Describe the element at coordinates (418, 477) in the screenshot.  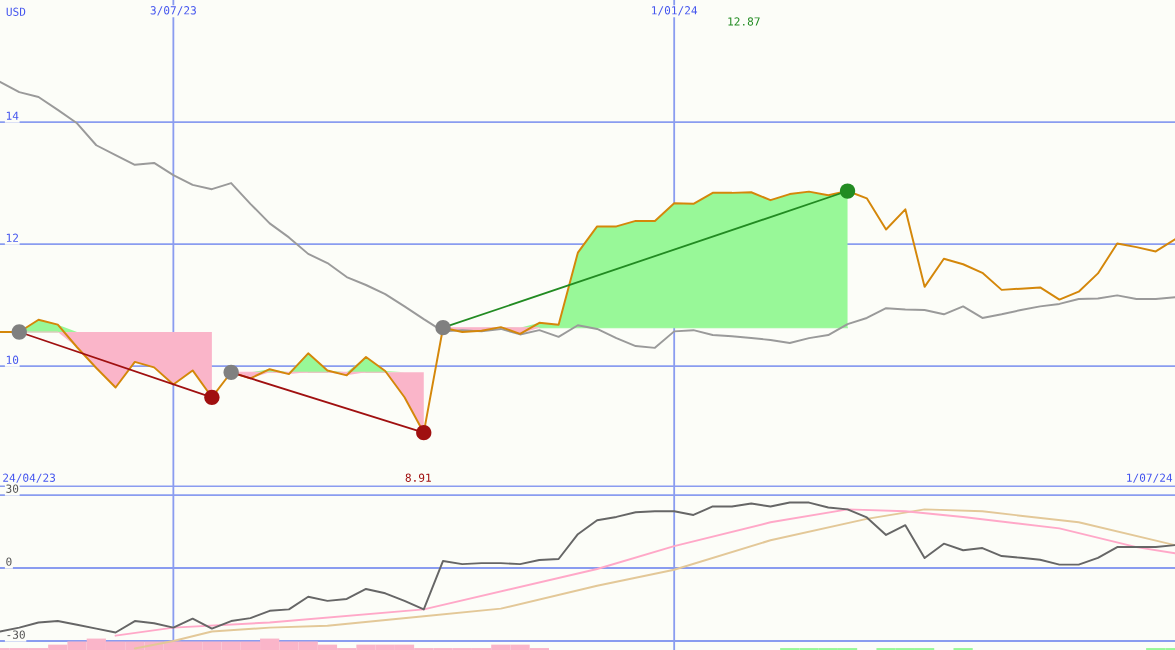
I see `annotation: 8.91` at that location.